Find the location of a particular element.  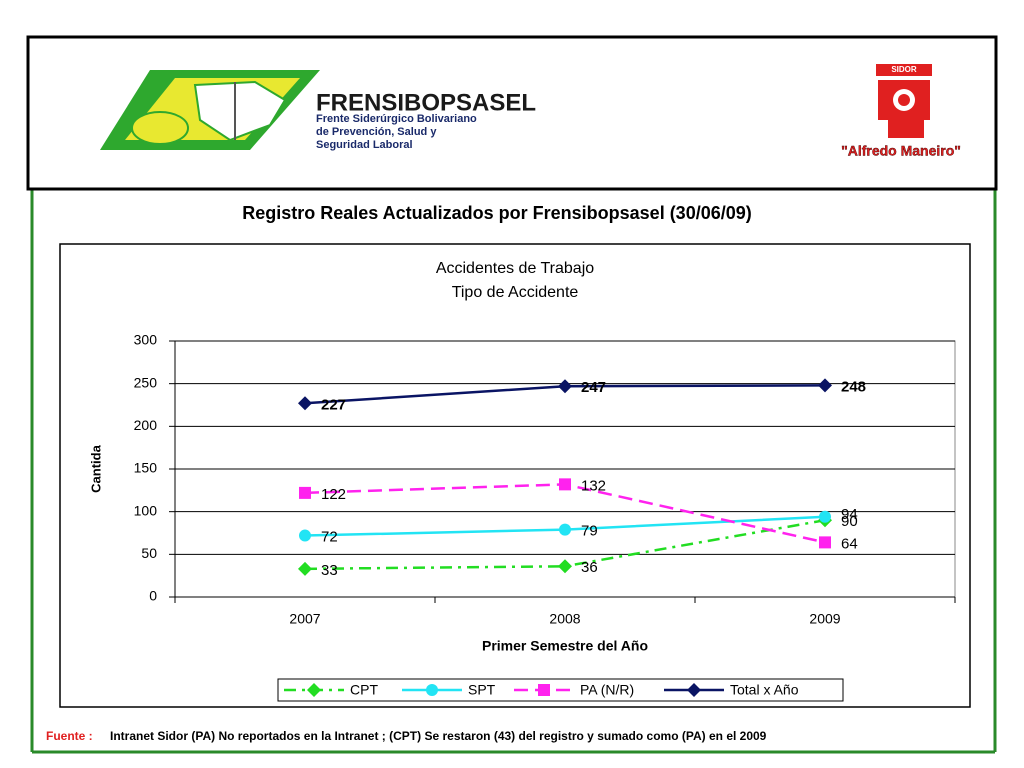

x-tick-label: 2008 is located at coordinates (564, 619).